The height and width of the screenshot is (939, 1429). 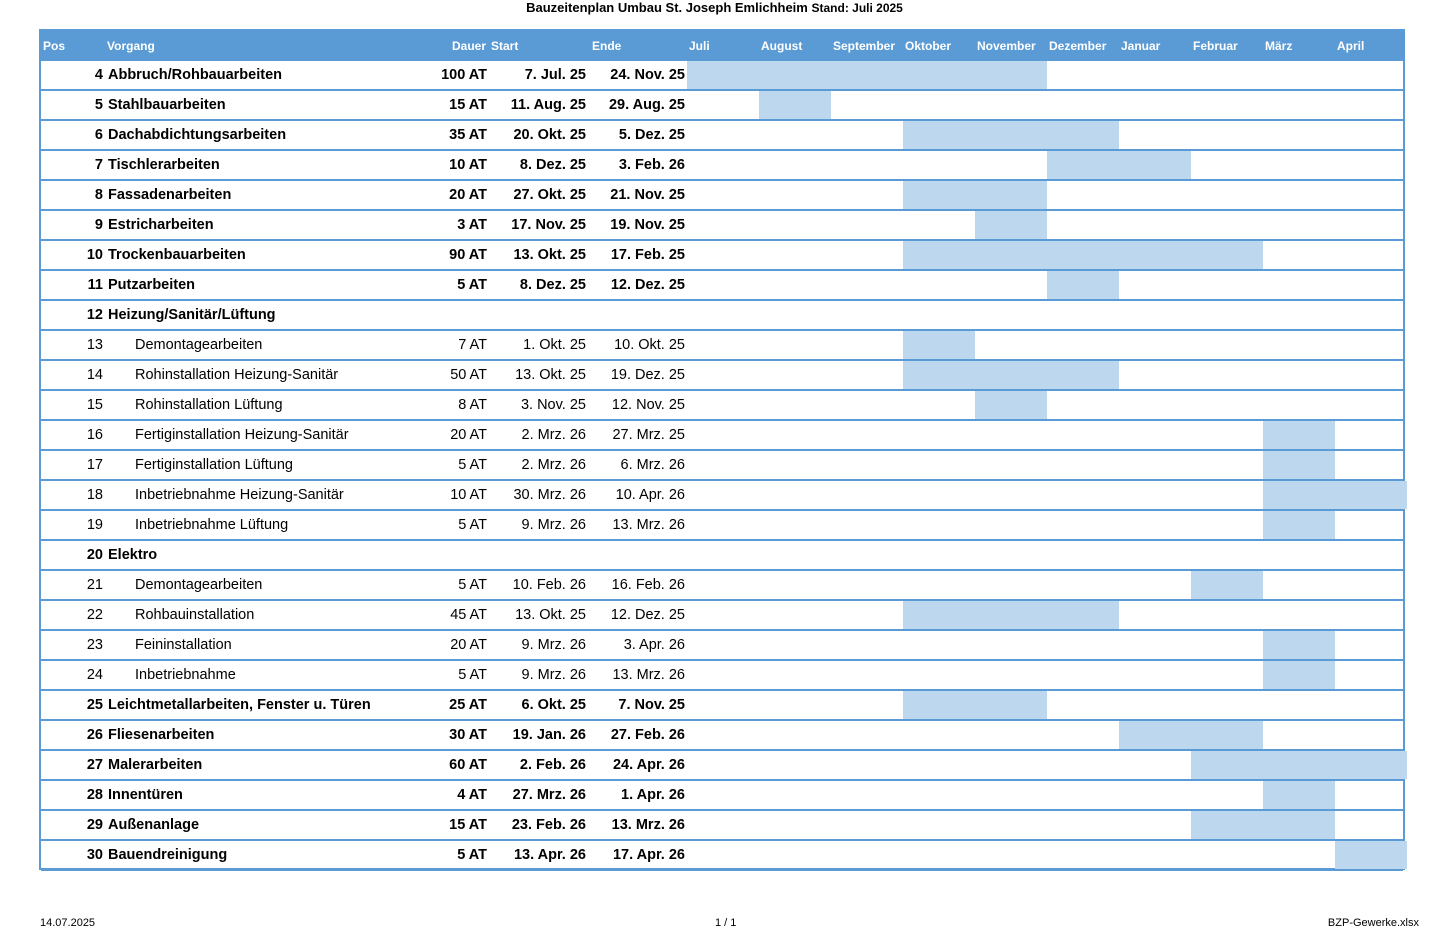 I want to click on task-ende: 3. Apr. 26, so click(x=654, y=645).